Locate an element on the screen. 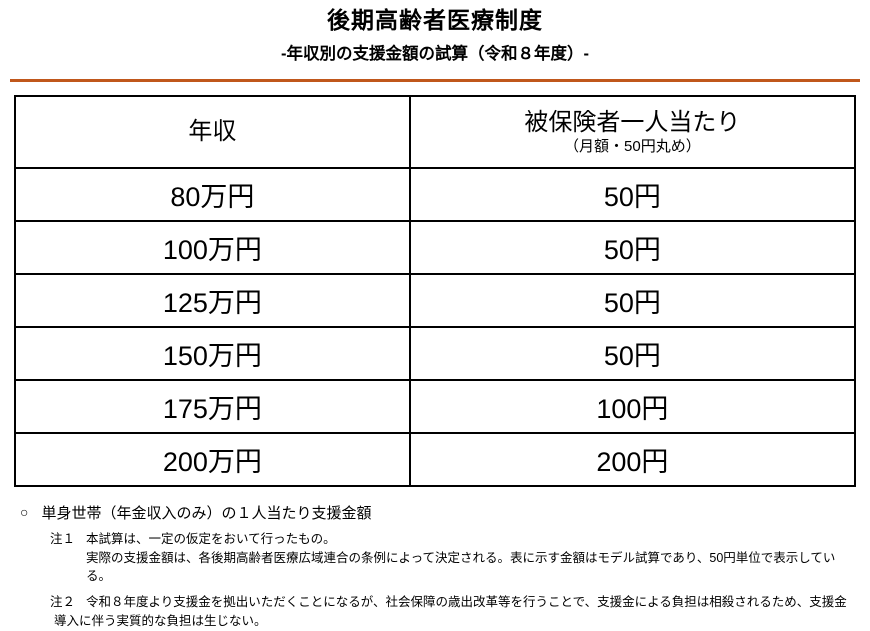 This screenshot has height=631, width=870. column-header-income-label: 年収 is located at coordinates (212, 131).